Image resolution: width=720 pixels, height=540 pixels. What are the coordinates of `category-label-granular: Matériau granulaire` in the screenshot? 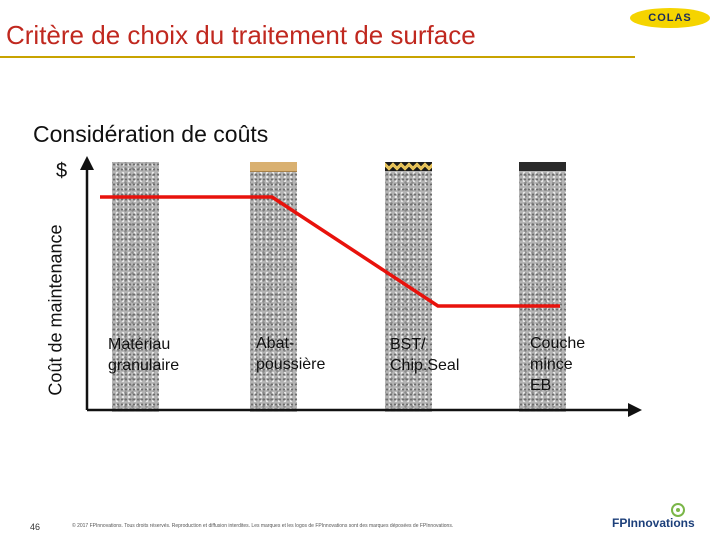 It's located at (144, 355).